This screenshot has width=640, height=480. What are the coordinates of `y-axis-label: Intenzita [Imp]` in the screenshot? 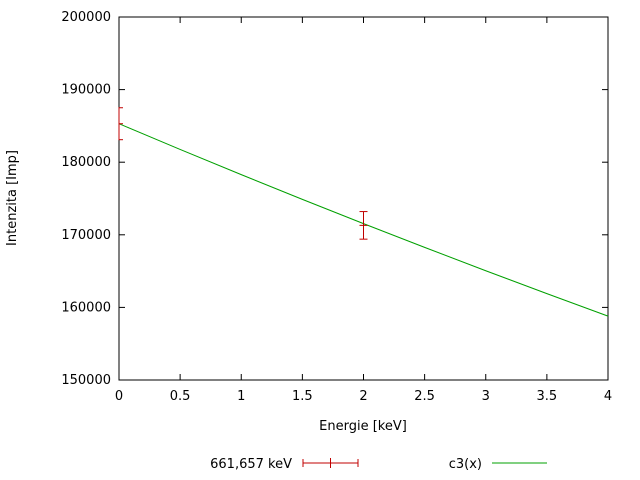 It's located at (12, 198).